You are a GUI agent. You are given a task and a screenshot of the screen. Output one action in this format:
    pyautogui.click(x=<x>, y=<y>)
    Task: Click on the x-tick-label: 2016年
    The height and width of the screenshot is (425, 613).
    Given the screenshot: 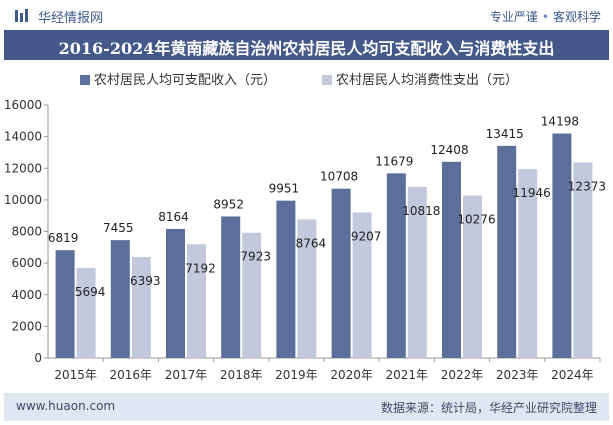 What is the action you would take?
    pyautogui.click(x=131, y=375)
    